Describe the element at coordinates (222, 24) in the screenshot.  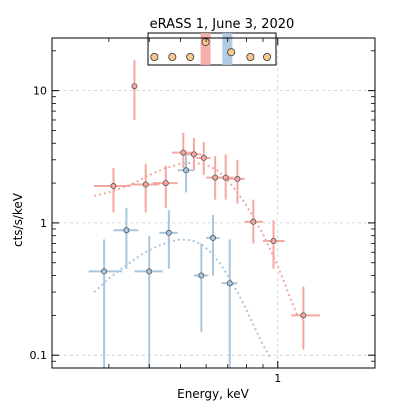
I see `chart-title: eRASS 1, June 3, 2020` at that location.